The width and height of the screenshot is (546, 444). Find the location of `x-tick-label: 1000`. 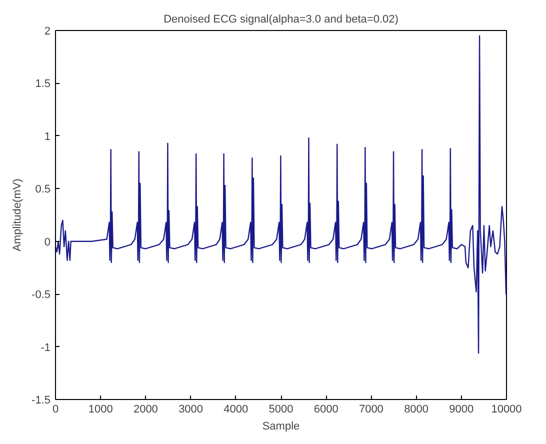

x-tick-label: 1000 is located at coordinates (100, 410).